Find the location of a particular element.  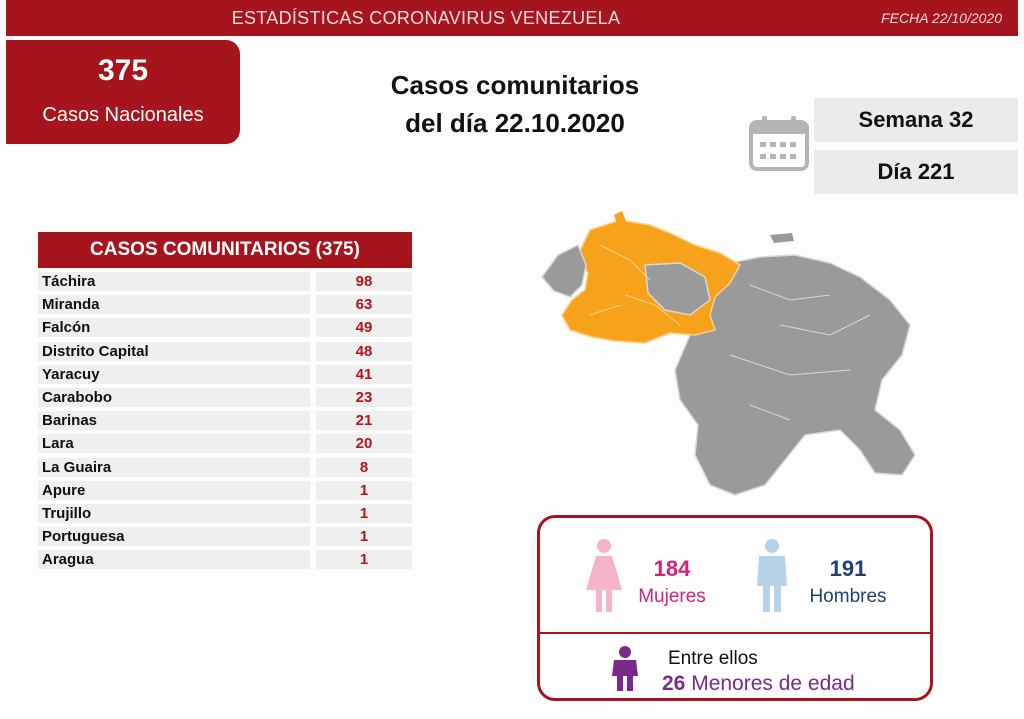

table-row: Distrito Capital 48 is located at coordinates (225, 351).